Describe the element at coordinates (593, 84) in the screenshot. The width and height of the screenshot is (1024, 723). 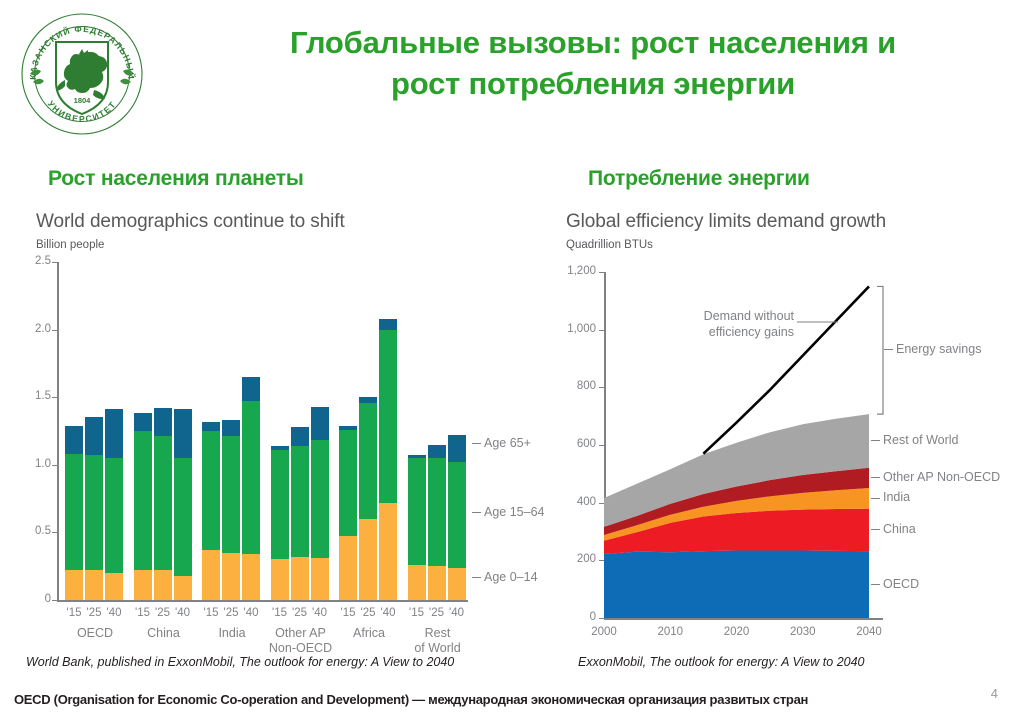
I see `page-title-line2: рост потребления энергии` at that location.